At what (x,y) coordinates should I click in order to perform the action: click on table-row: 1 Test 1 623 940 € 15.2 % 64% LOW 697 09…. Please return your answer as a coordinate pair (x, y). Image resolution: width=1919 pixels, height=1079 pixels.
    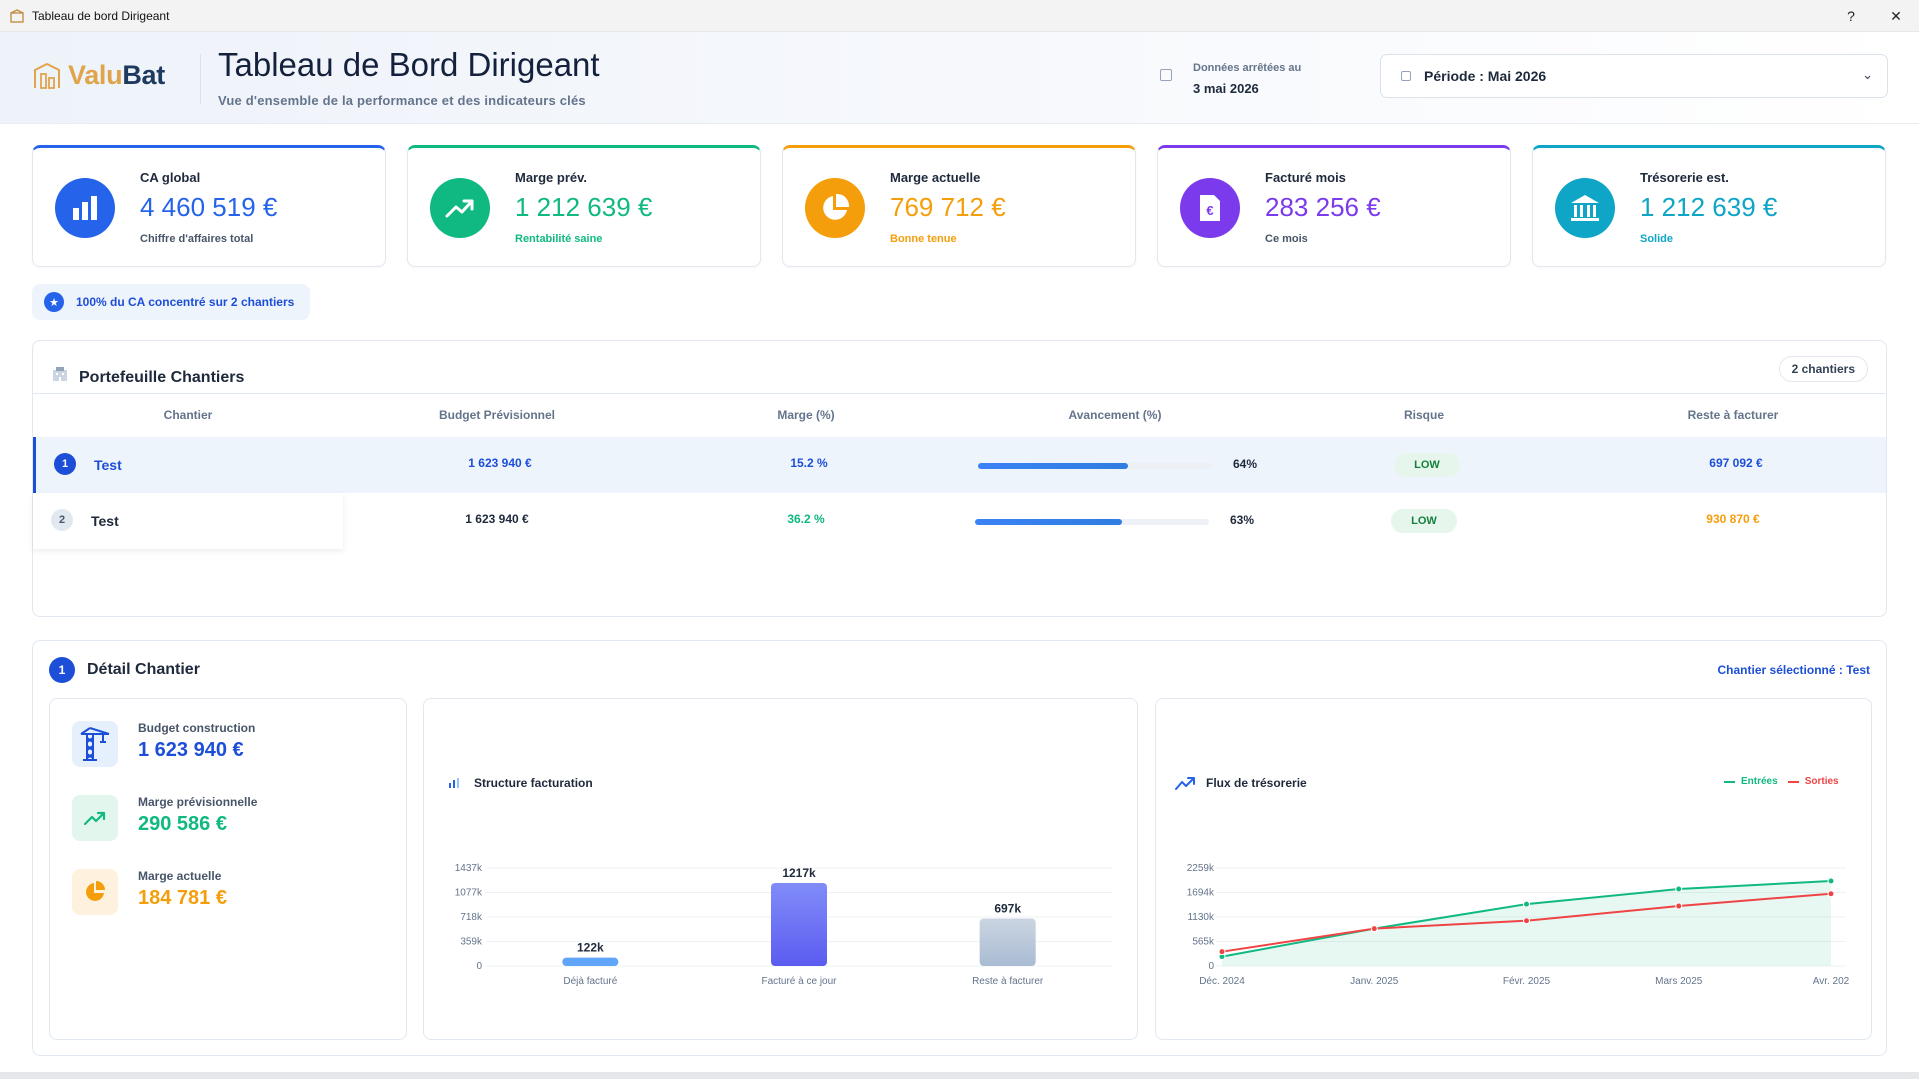
    Looking at the image, I should click on (959, 465).